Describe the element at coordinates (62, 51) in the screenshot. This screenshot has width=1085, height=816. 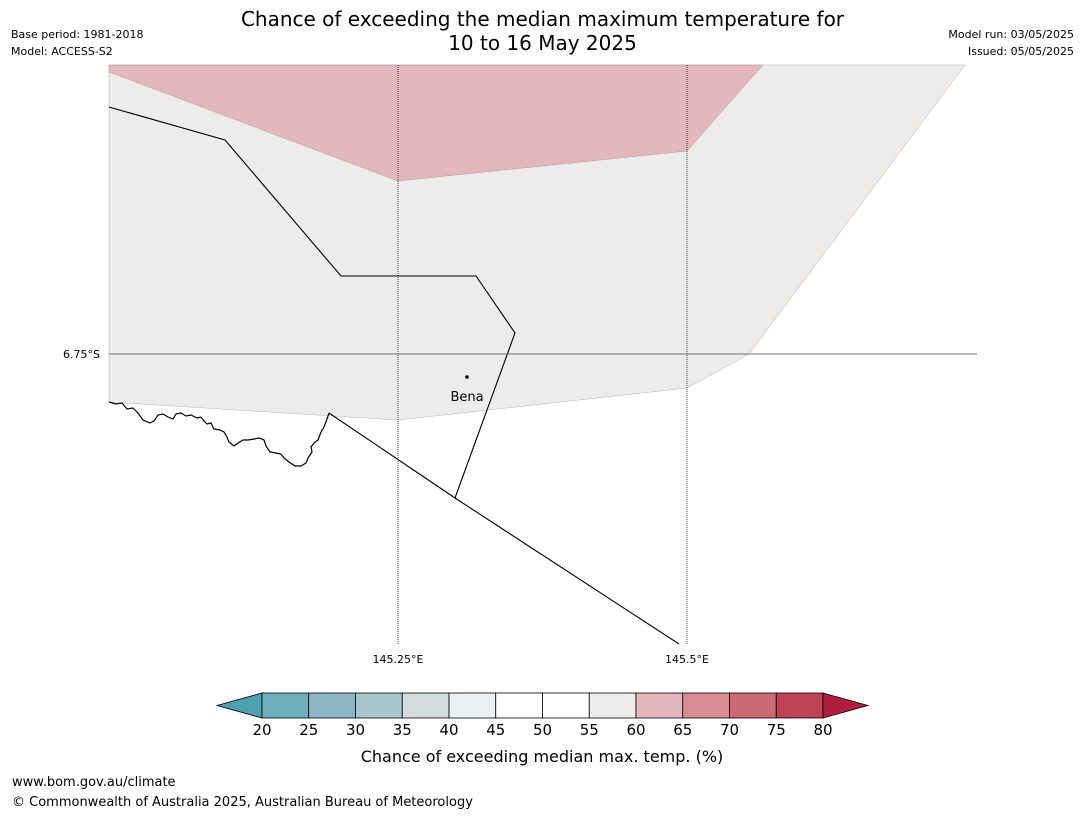
I see `model-name: Model: ACCESS-S2` at that location.